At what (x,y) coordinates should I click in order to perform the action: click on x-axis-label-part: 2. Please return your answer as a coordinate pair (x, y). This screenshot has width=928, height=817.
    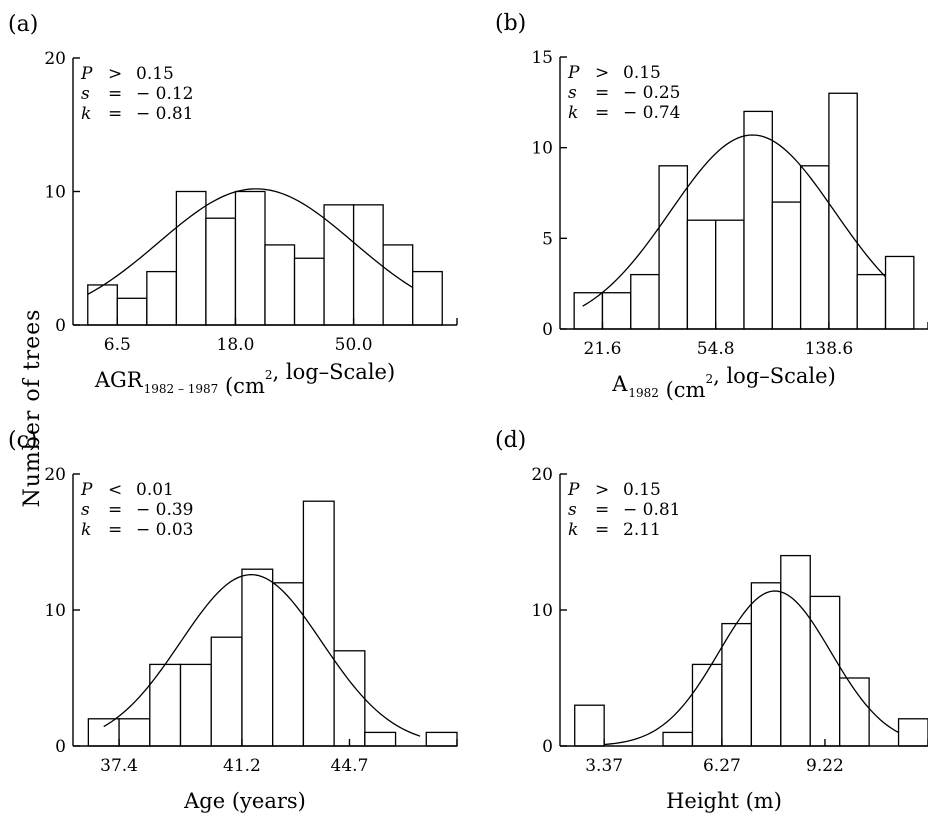
    Looking at the image, I should click on (709, 379).